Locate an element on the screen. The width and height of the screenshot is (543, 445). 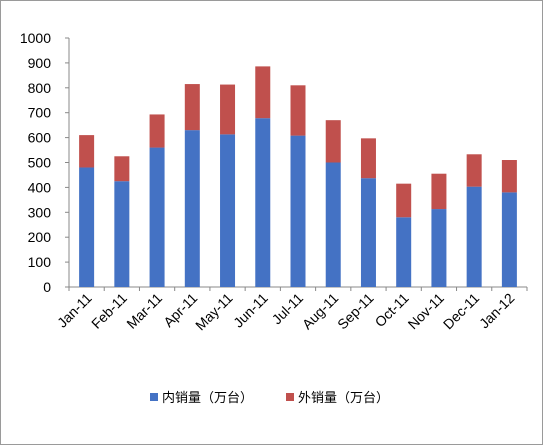
y-tick-label: 100 is located at coordinates (40, 262).